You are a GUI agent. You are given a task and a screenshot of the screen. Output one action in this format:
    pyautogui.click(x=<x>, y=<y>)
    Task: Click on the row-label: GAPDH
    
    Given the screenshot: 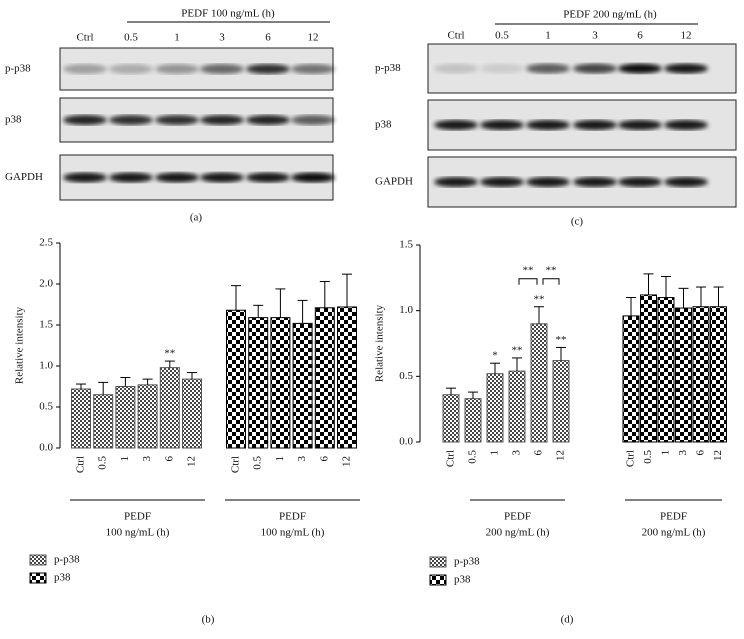 What is the action you would take?
    pyautogui.click(x=394, y=182)
    